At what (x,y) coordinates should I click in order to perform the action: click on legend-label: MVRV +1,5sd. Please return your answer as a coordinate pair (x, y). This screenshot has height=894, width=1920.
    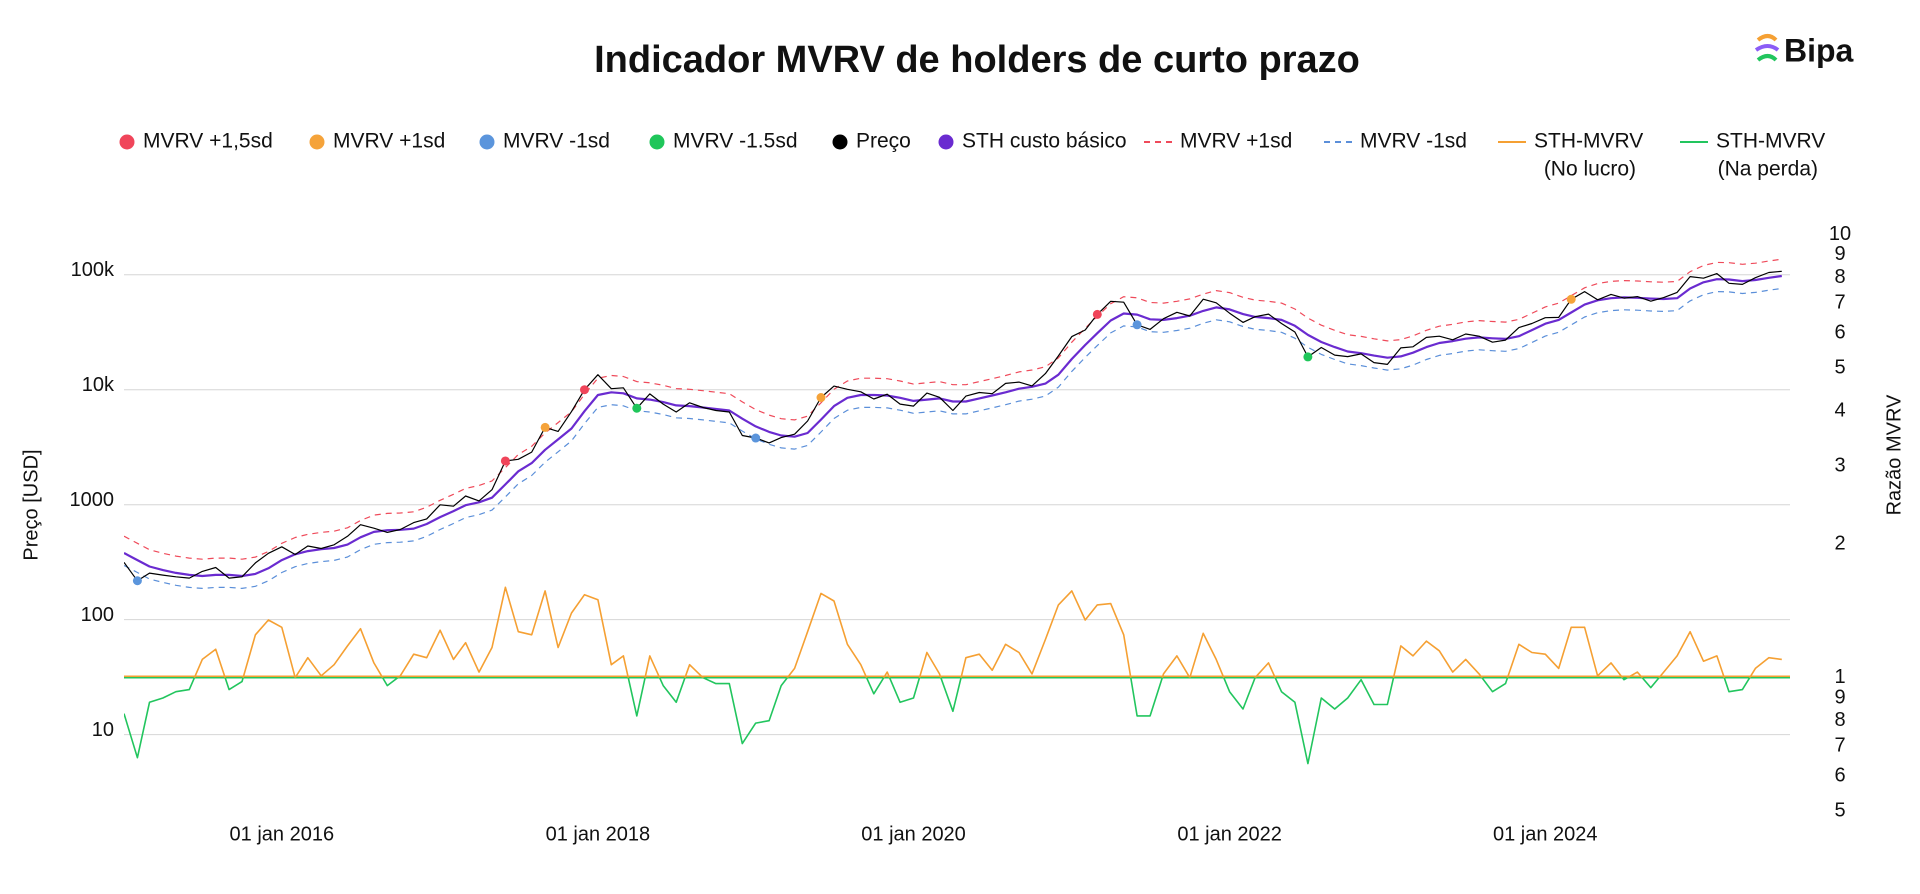
    Looking at the image, I should click on (208, 141).